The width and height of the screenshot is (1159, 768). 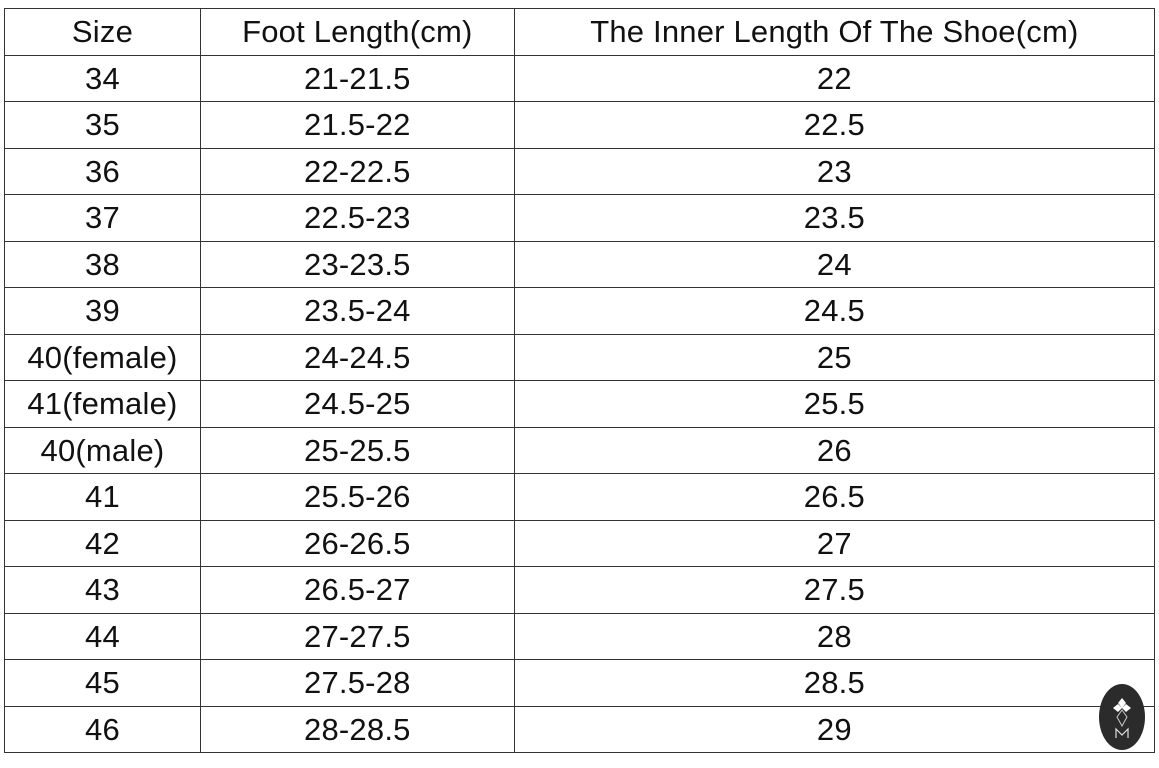 I want to click on inner-length-cell: 23, so click(x=834, y=171).